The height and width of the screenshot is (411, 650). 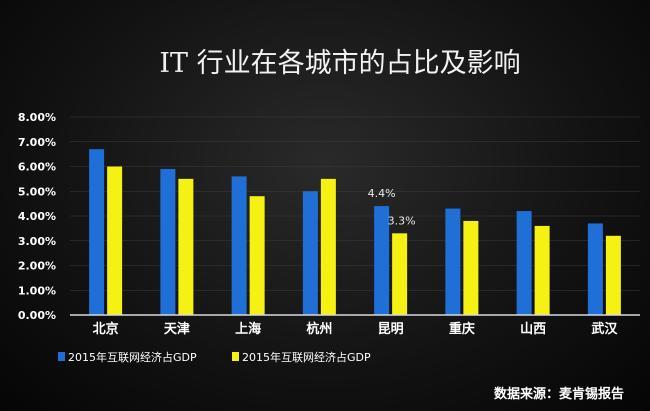 What do you see at coordinates (382, 193) in the screenshot?
I see `data-label: 4.4%` at bounding box center [382, 193].